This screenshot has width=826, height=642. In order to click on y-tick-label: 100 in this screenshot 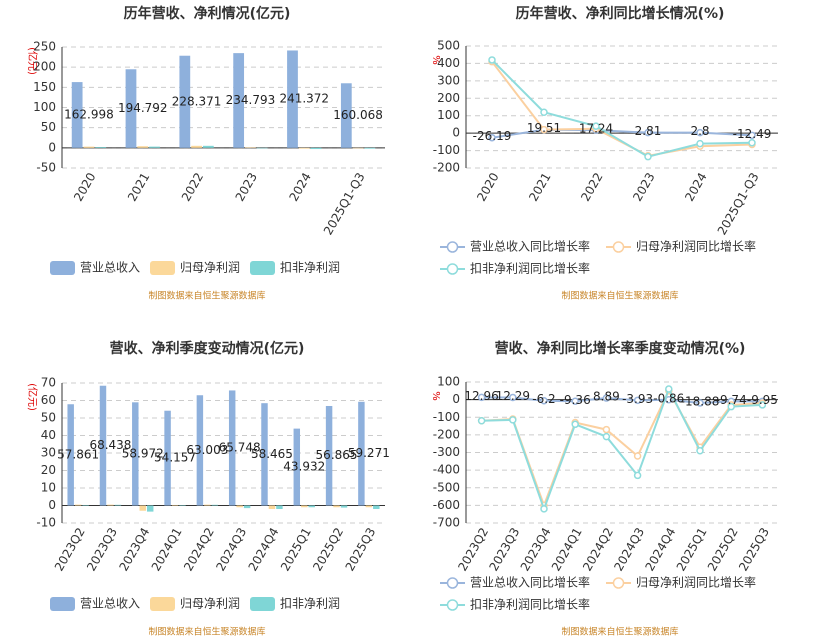, I will do `click(44, 107)`.